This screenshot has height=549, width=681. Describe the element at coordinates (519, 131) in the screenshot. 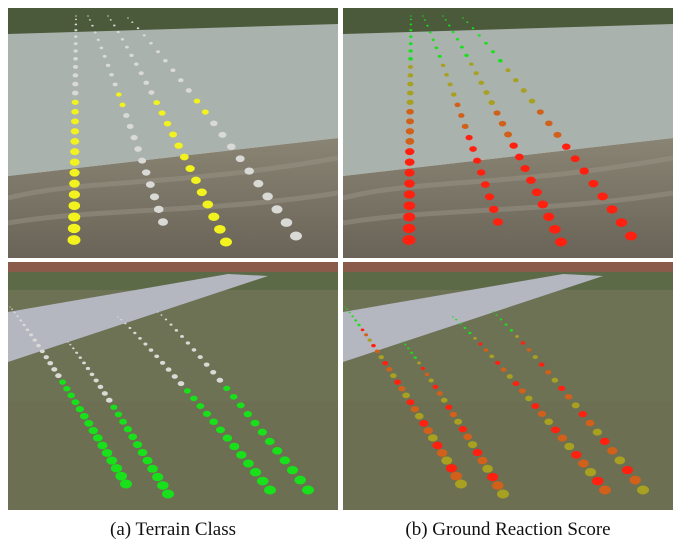

I see `ground-reaction-marks` at that location.